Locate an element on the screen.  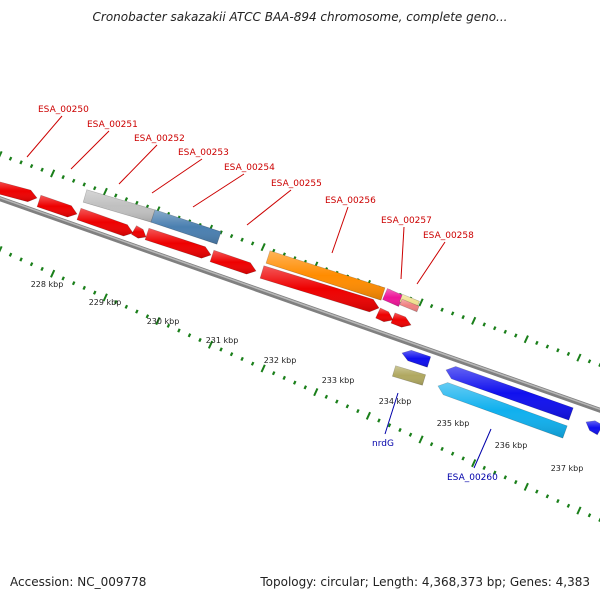
gene-arrow-blue-a-shade is located at coordinates (416, 359).